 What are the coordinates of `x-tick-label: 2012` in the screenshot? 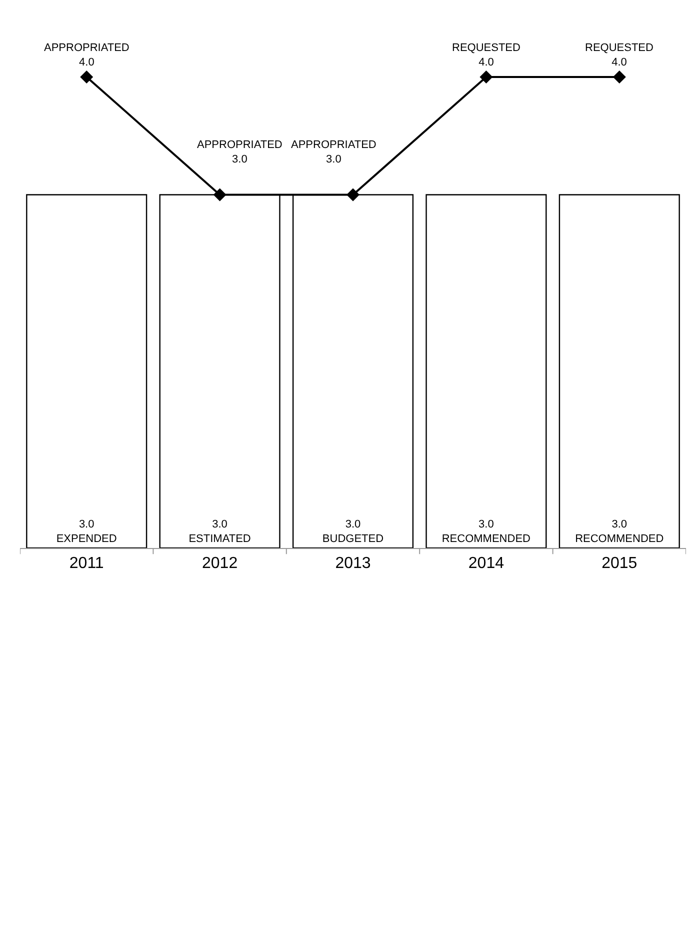 It's located at (220, 563).